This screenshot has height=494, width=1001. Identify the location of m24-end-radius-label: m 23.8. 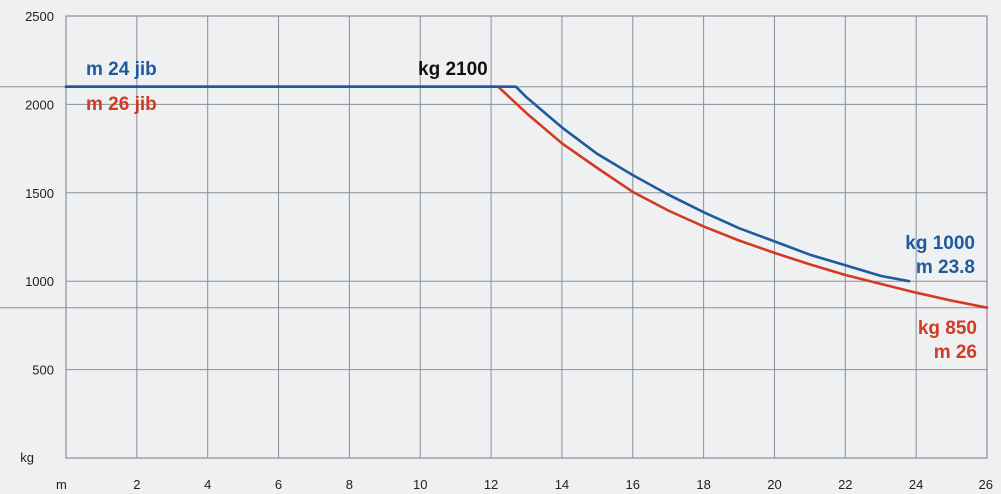
(945, 267).